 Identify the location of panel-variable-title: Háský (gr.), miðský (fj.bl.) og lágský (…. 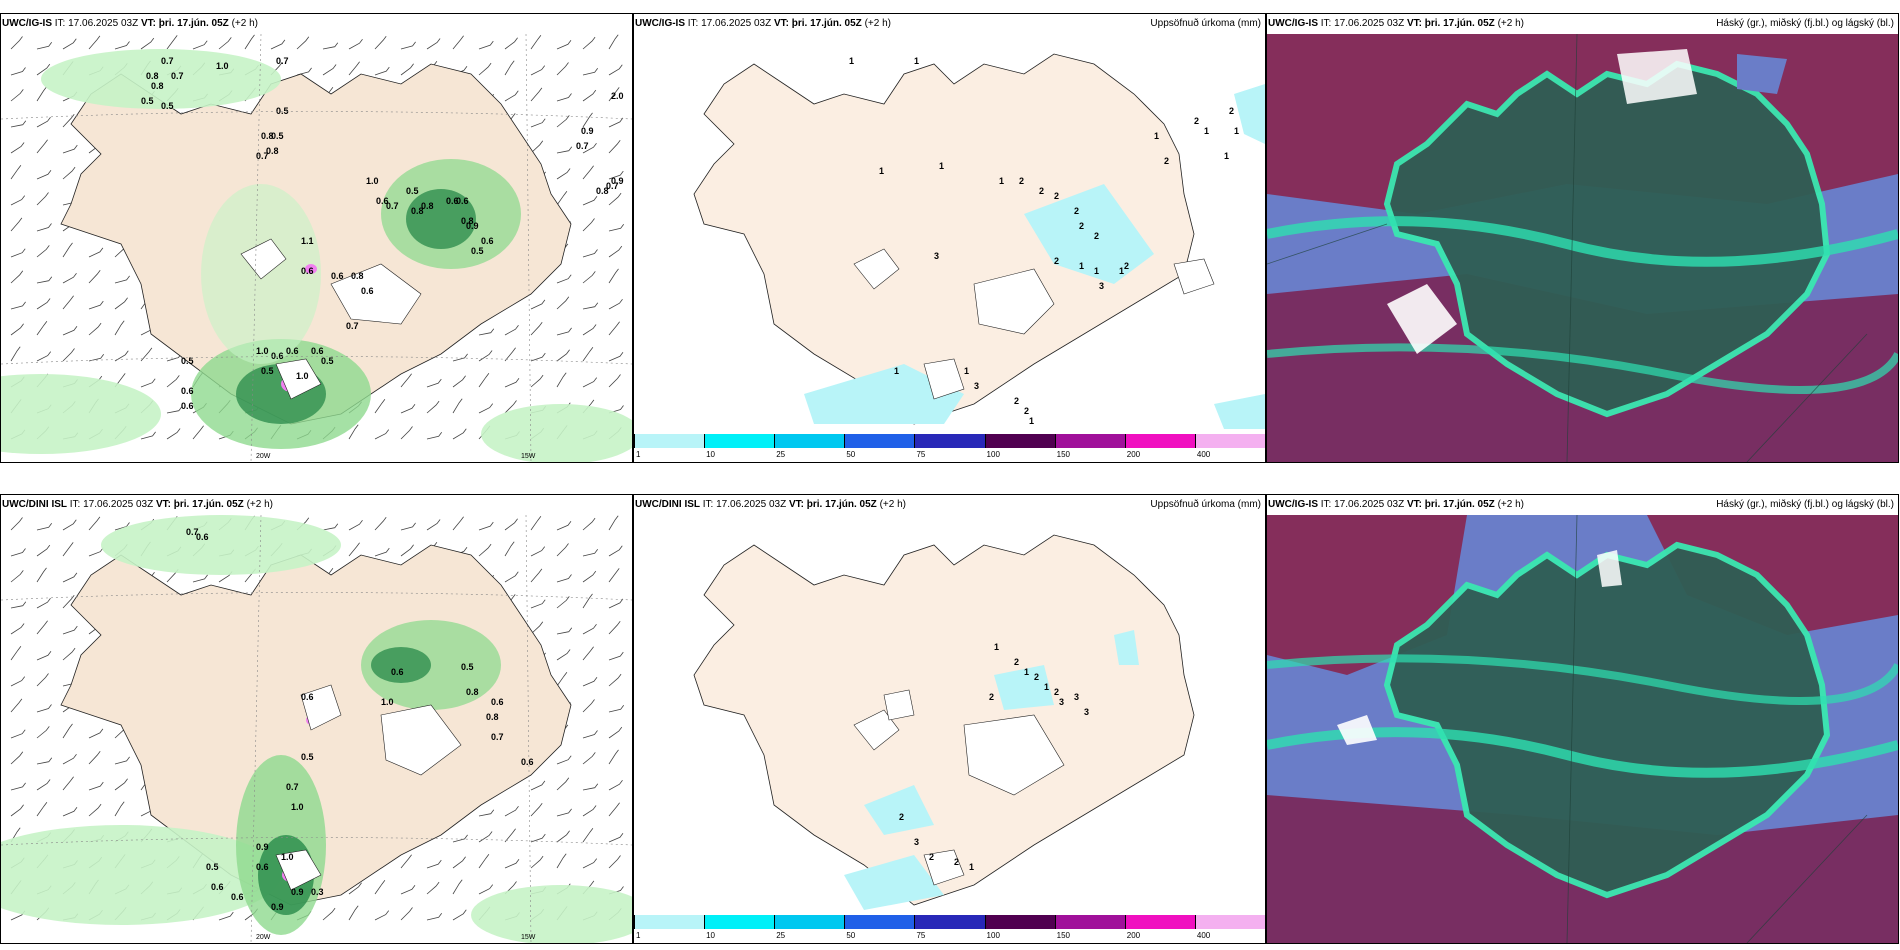
(1805, 23).